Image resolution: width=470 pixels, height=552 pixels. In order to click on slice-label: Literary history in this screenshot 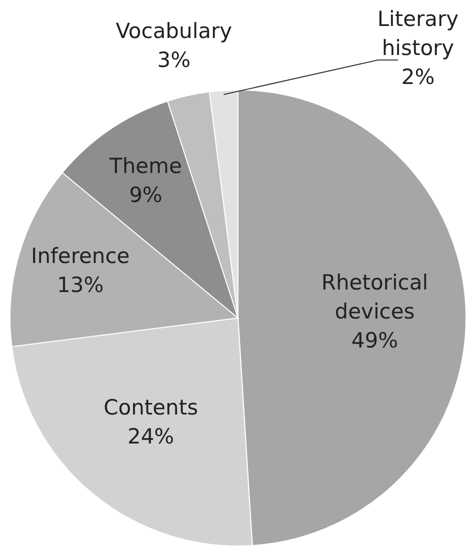, I will do `click(418, 33)`.